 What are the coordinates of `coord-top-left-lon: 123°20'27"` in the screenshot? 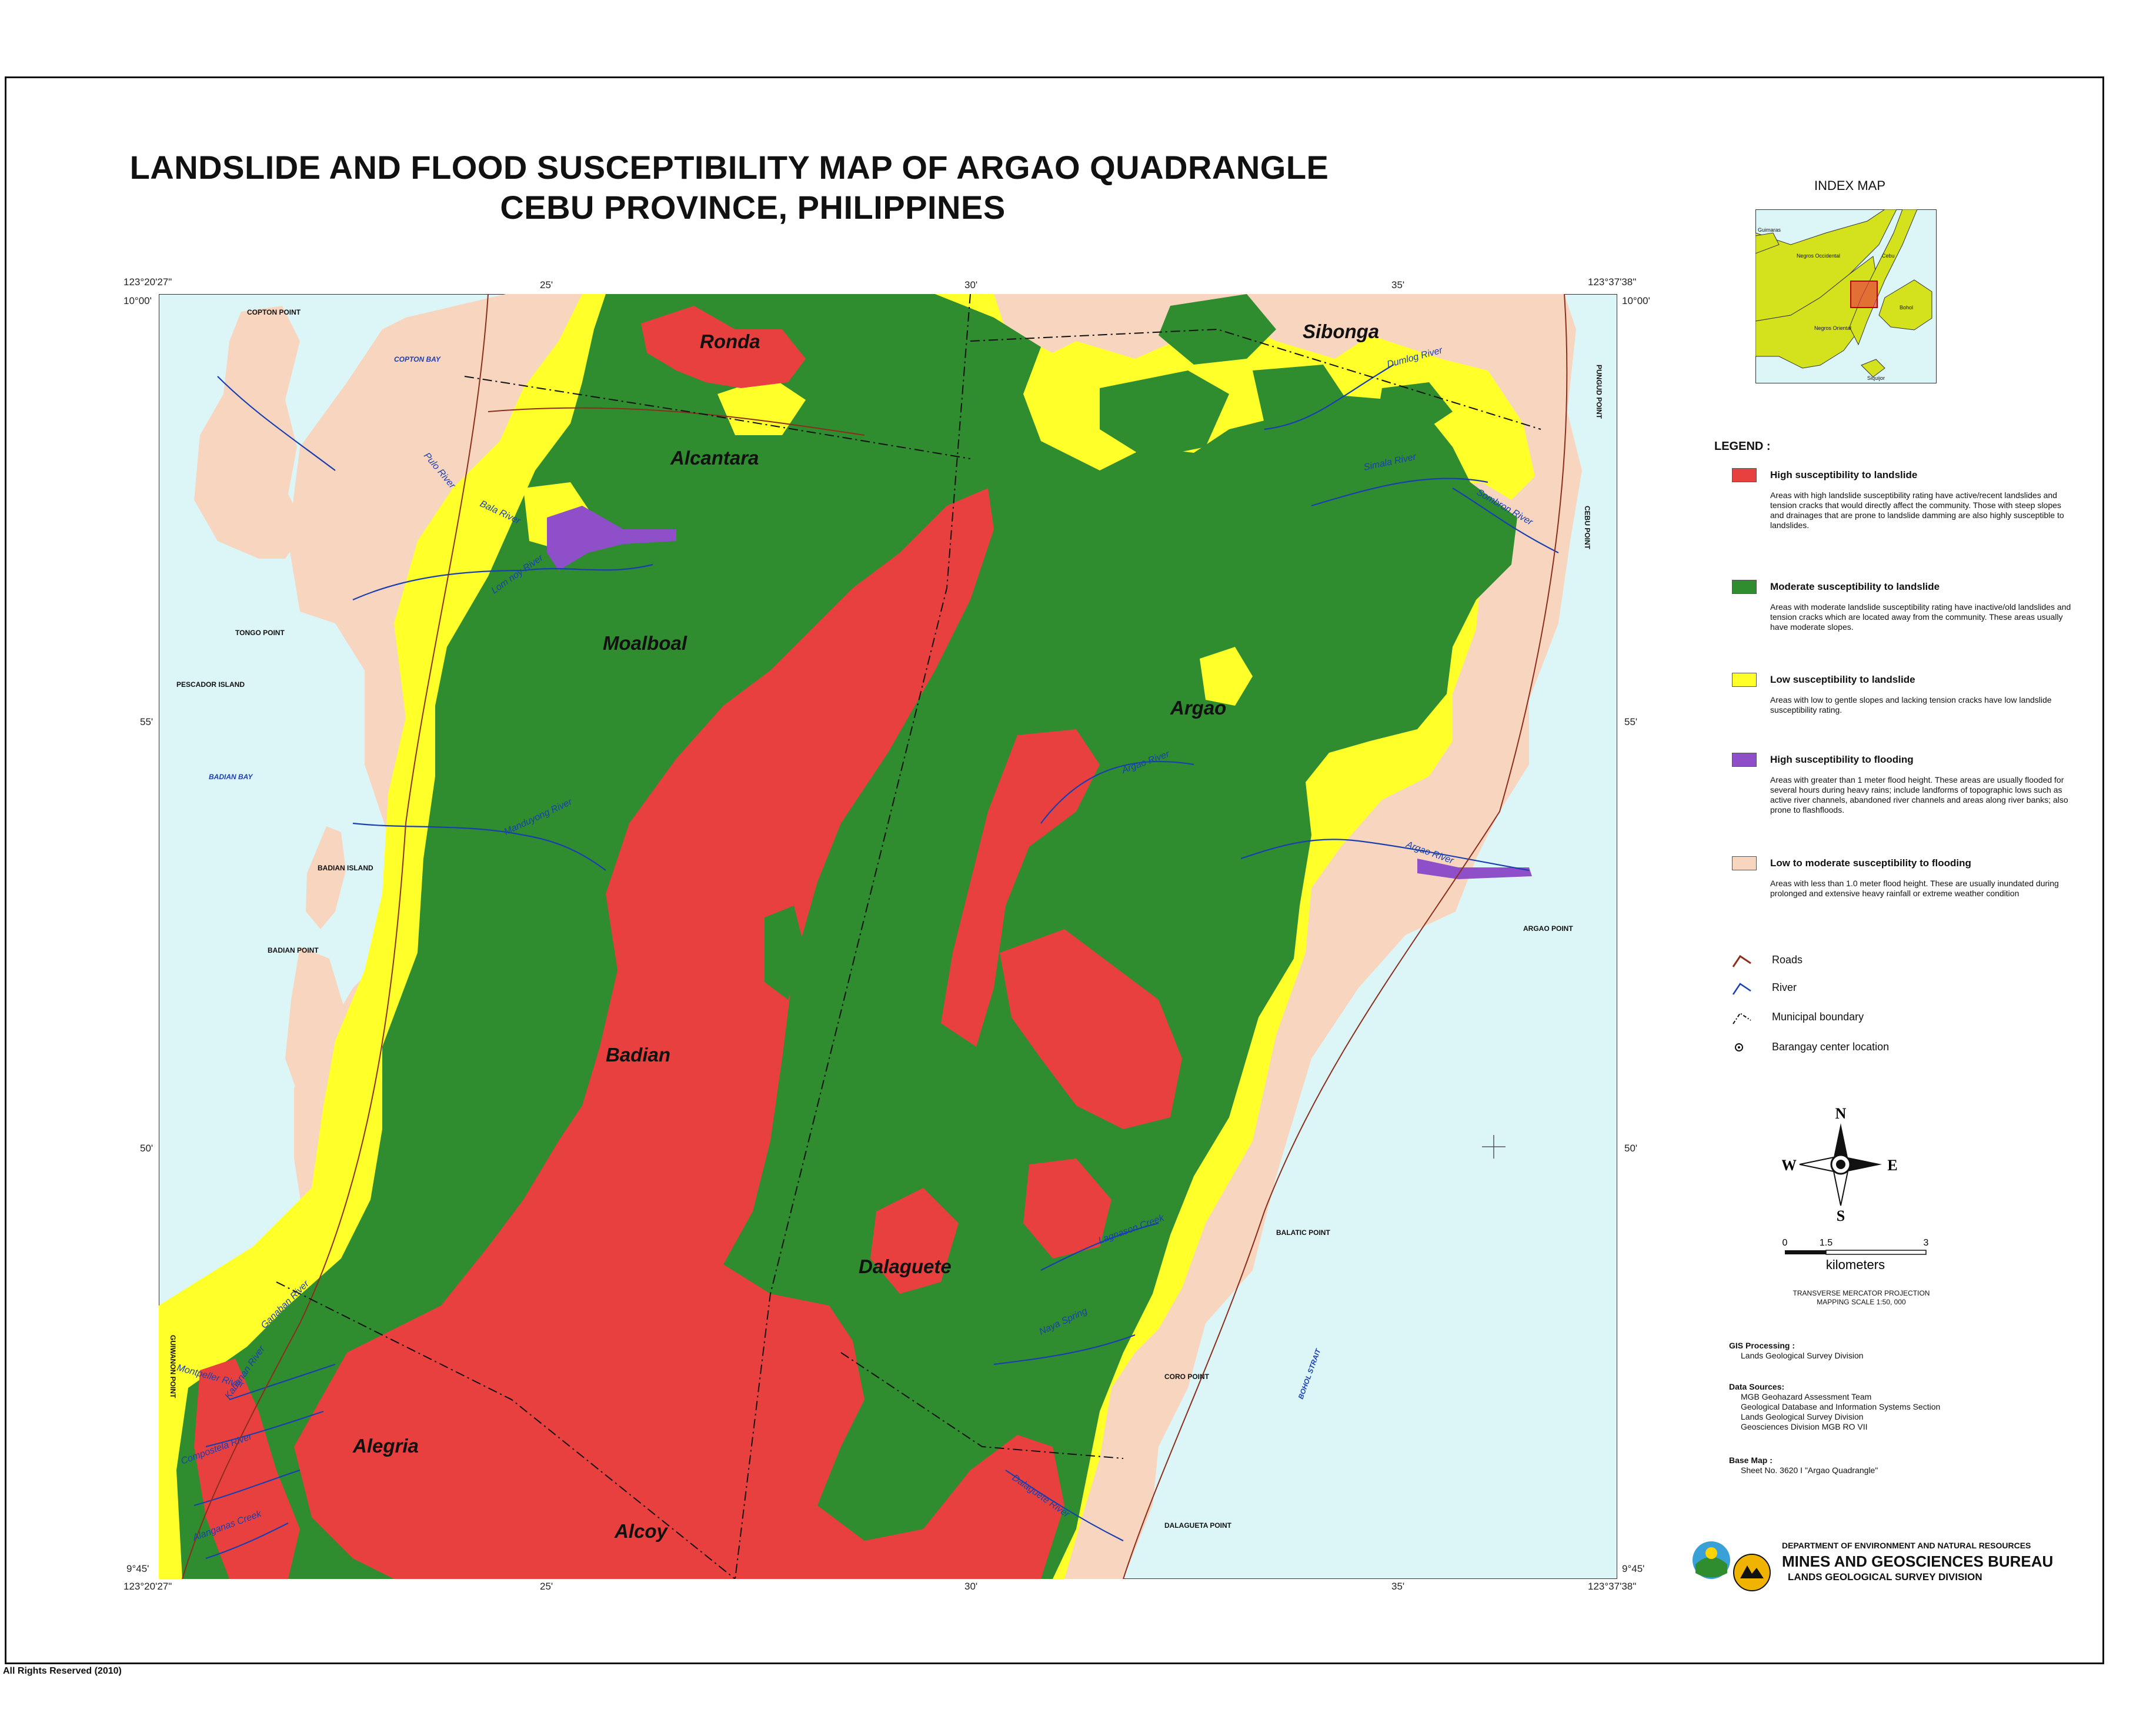 It's located at (147, 282).